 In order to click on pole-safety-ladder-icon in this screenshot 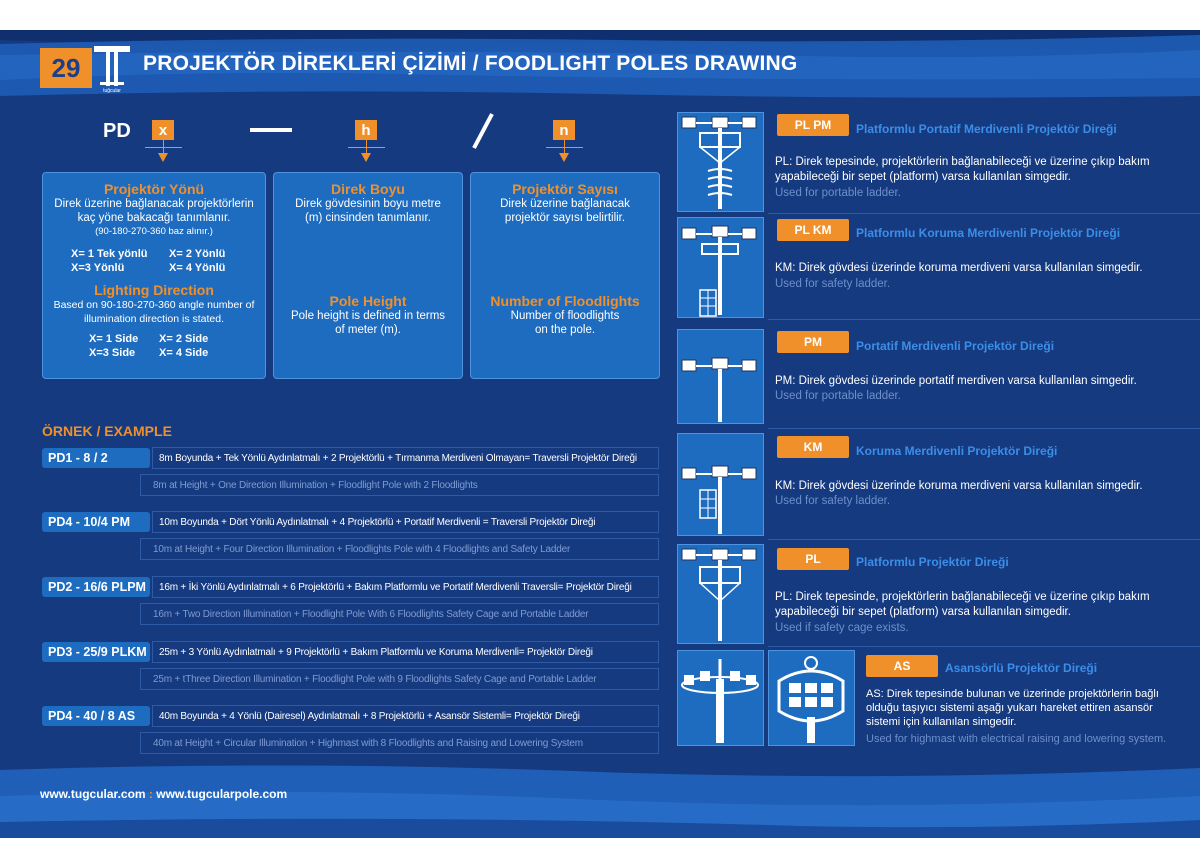, I will do `click(719, 499)`.